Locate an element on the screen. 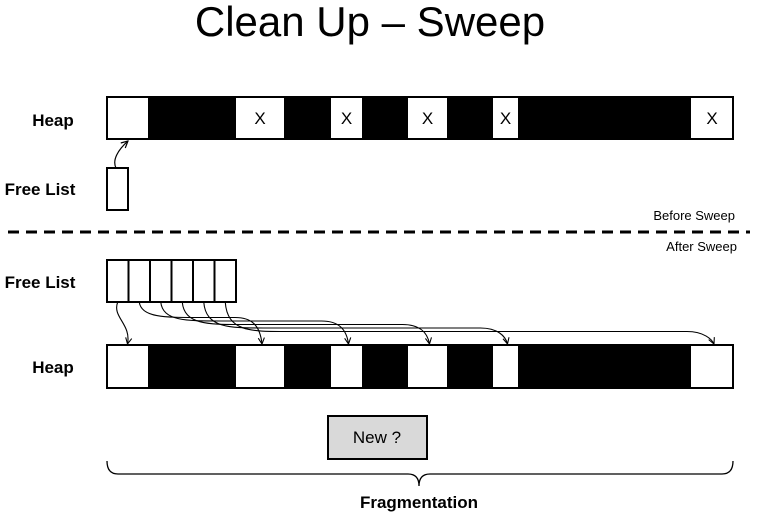  free-list-label-before: Free List is located at coordinates (40, 189).